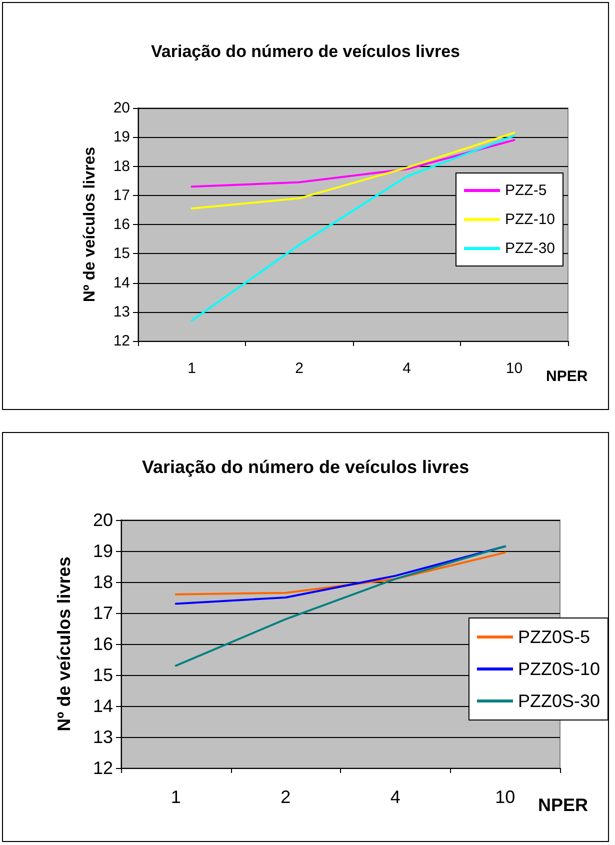 The image size is (615, 845). What do you see at coordinates (525, 190) in the screenshot?
I see `legend-label: PZZ-5` at bounding box center [525, 190].